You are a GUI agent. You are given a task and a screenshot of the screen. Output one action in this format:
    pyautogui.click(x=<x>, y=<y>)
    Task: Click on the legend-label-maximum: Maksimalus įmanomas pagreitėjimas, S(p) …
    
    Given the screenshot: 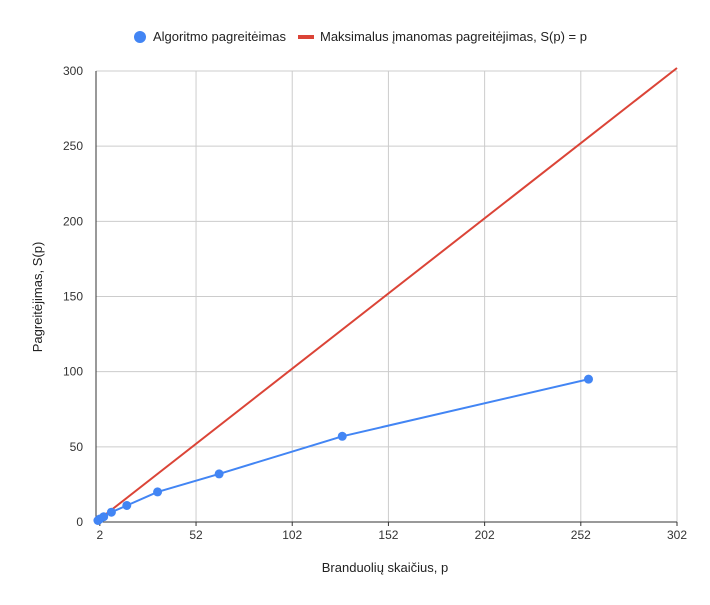 What is the action you would take?
    pyautogui.click(x=453, y=36)
    